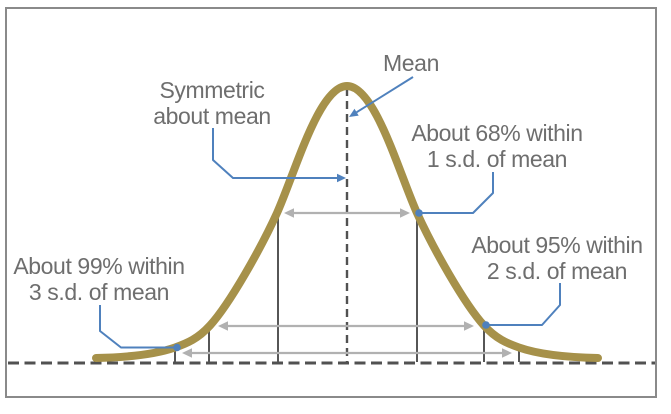  Describe the element at coordinates (212, 90) in the screenshot. I see `symmetric-label-line1: Symmetric` at that location.